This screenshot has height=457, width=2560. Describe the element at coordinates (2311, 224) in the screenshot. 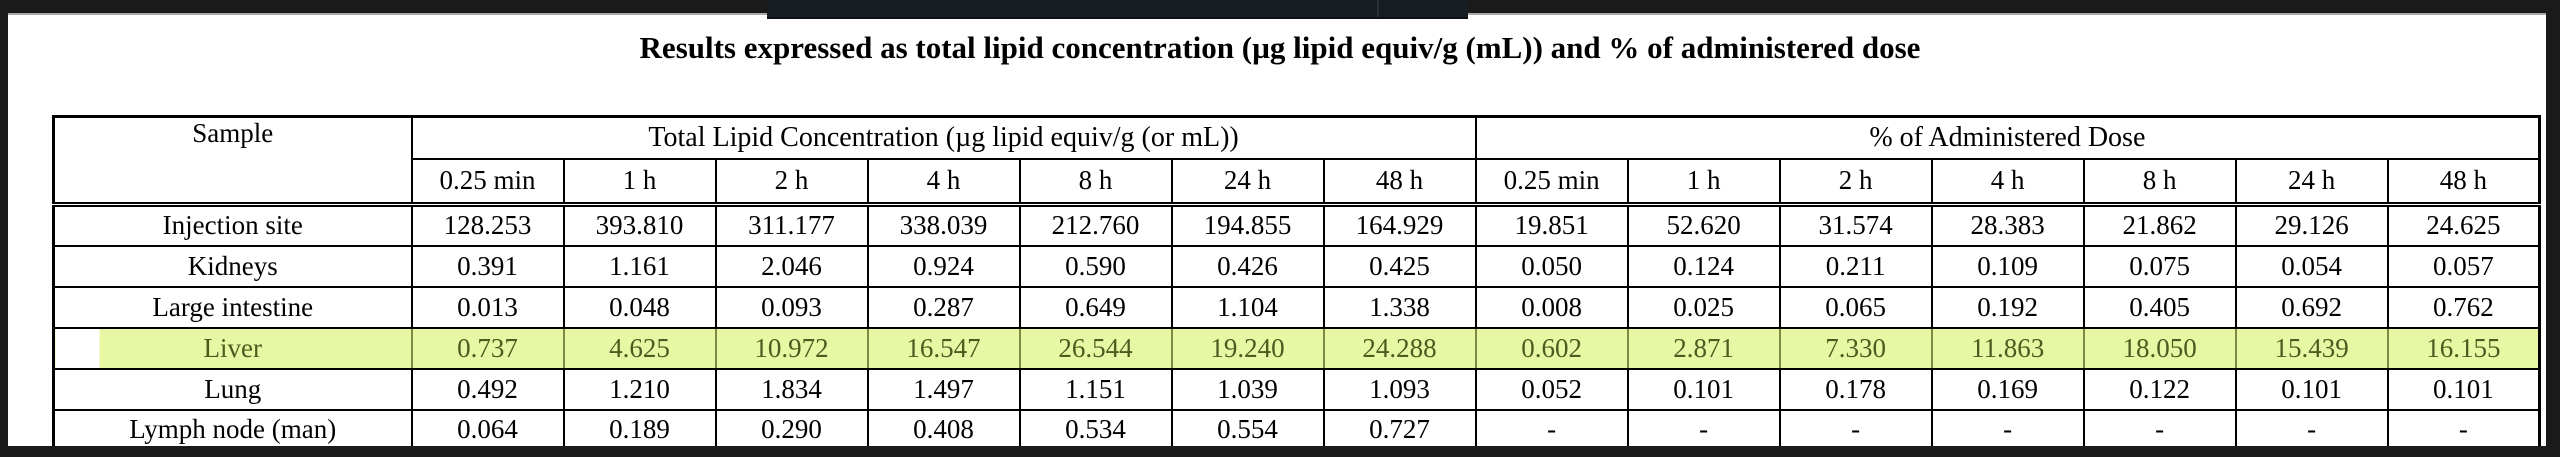

I see `data-cell: 29.126` at that location.